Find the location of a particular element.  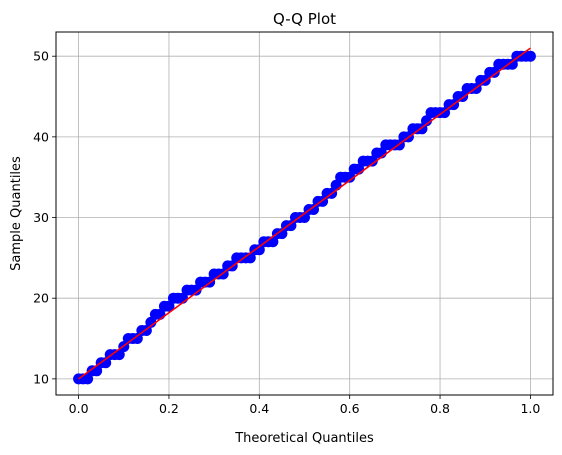

x-tick-label: 0.8 is located at coordinates (440, 408).